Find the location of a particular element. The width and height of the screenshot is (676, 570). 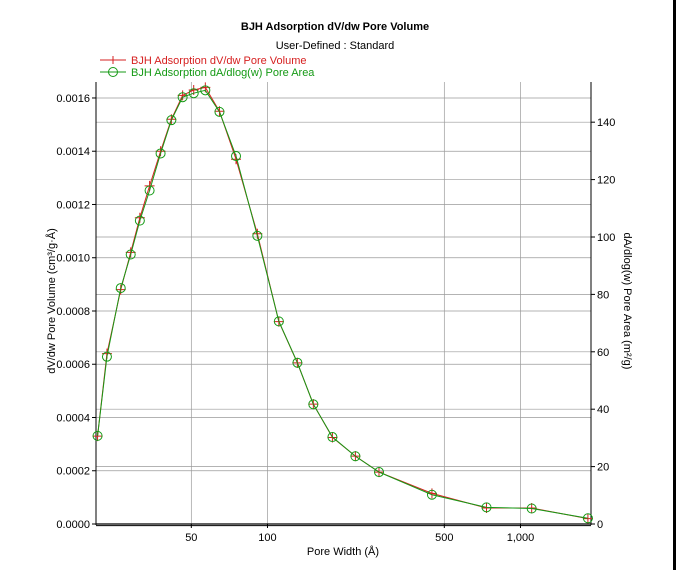

y-left-tick-label-4: 0.0008 is located at coordinates (73, 312).